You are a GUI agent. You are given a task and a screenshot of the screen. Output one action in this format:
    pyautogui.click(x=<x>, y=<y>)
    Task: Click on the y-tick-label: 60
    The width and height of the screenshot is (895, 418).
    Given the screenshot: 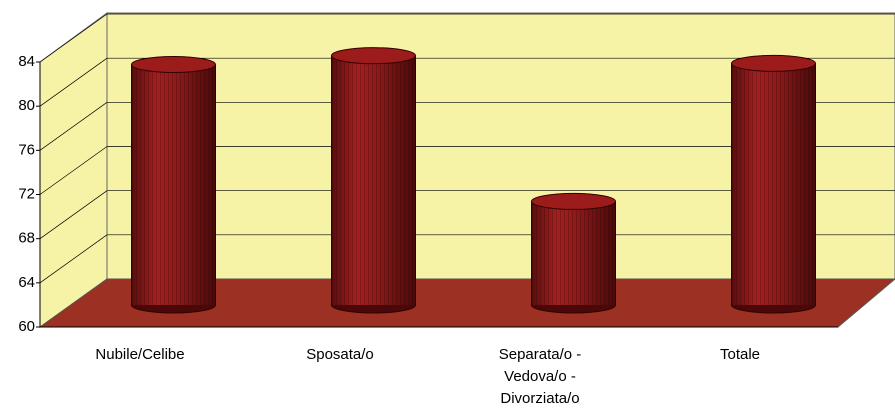 What is the action you would take?
    pyautogui.click(x=26, y=326)
    